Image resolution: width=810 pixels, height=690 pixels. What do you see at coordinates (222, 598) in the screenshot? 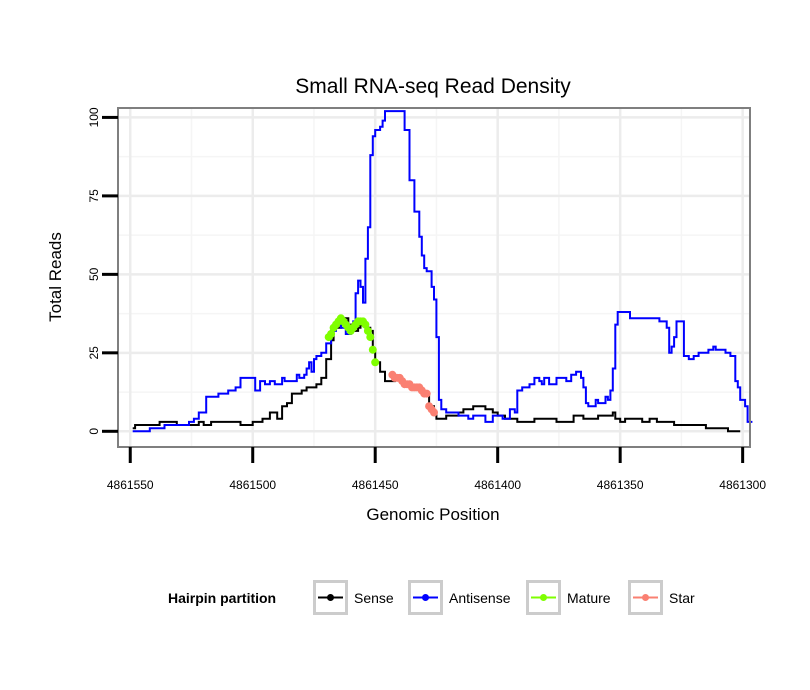
I see `legend-title: Hairpin partition` at bounding box center [222, 598].